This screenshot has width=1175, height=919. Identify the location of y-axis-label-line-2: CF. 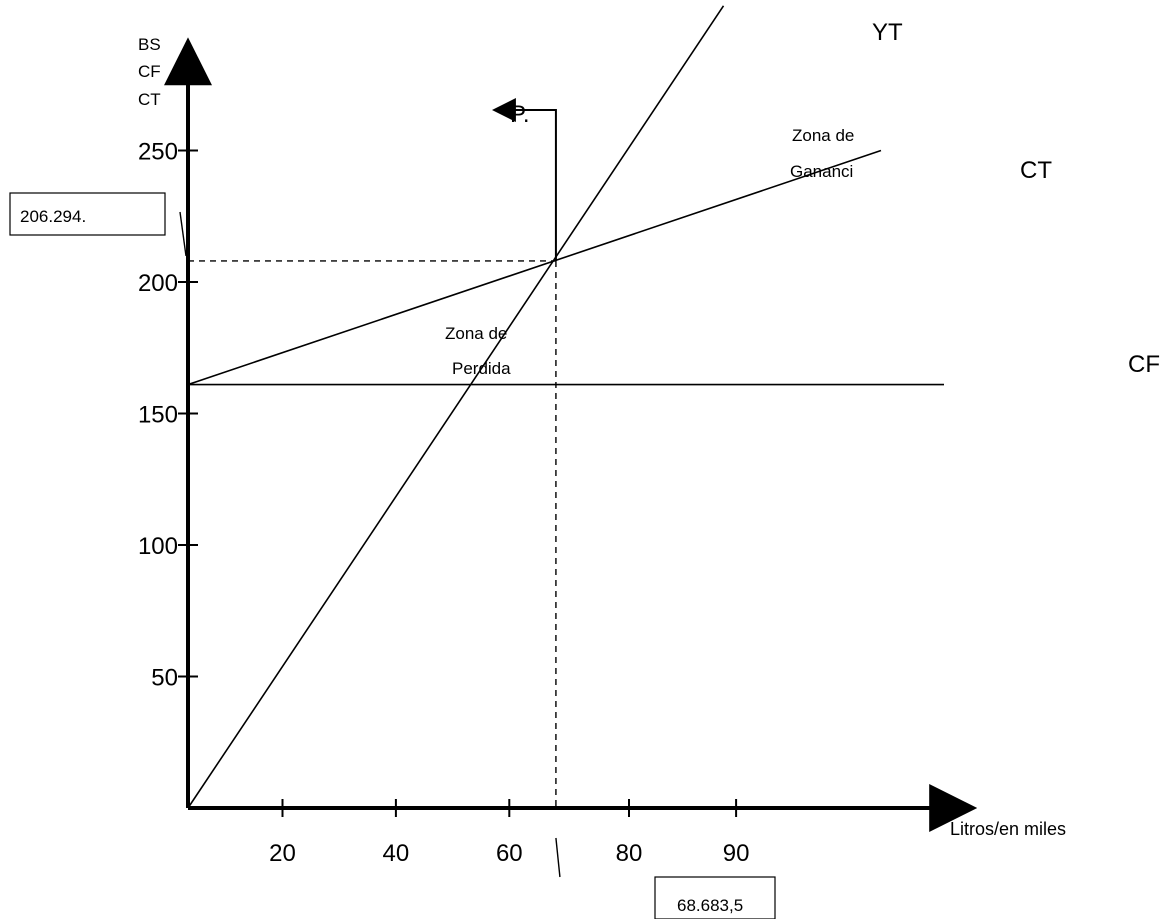
(149, 71).